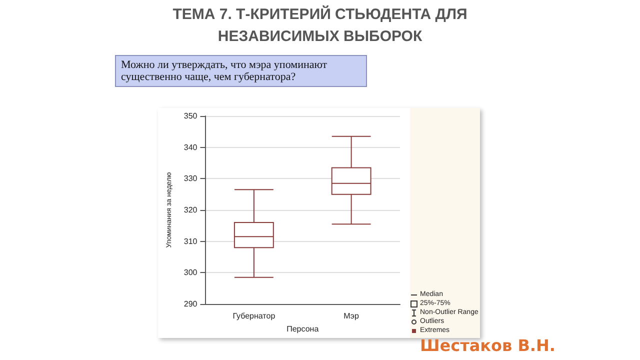 This screenshot has height=360, width=640. I want to click on text: Шестаков В.Н., so click(488, 345).